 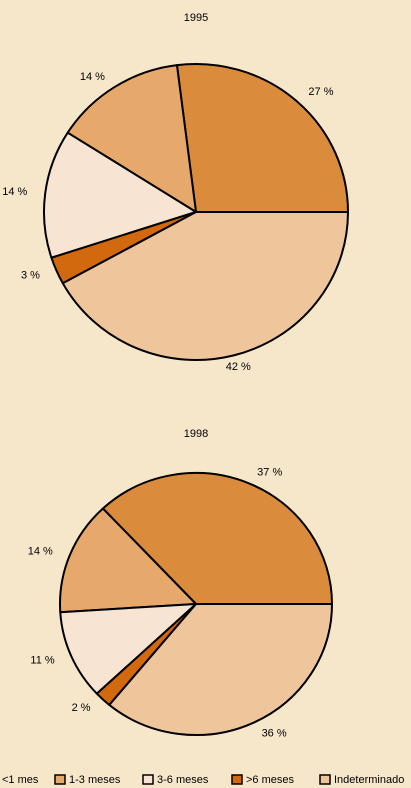 What do you see at coordinates (369, 780) in the screenshot?
I see `legend-label: Indeterminado` at bounding box center [369, 780].